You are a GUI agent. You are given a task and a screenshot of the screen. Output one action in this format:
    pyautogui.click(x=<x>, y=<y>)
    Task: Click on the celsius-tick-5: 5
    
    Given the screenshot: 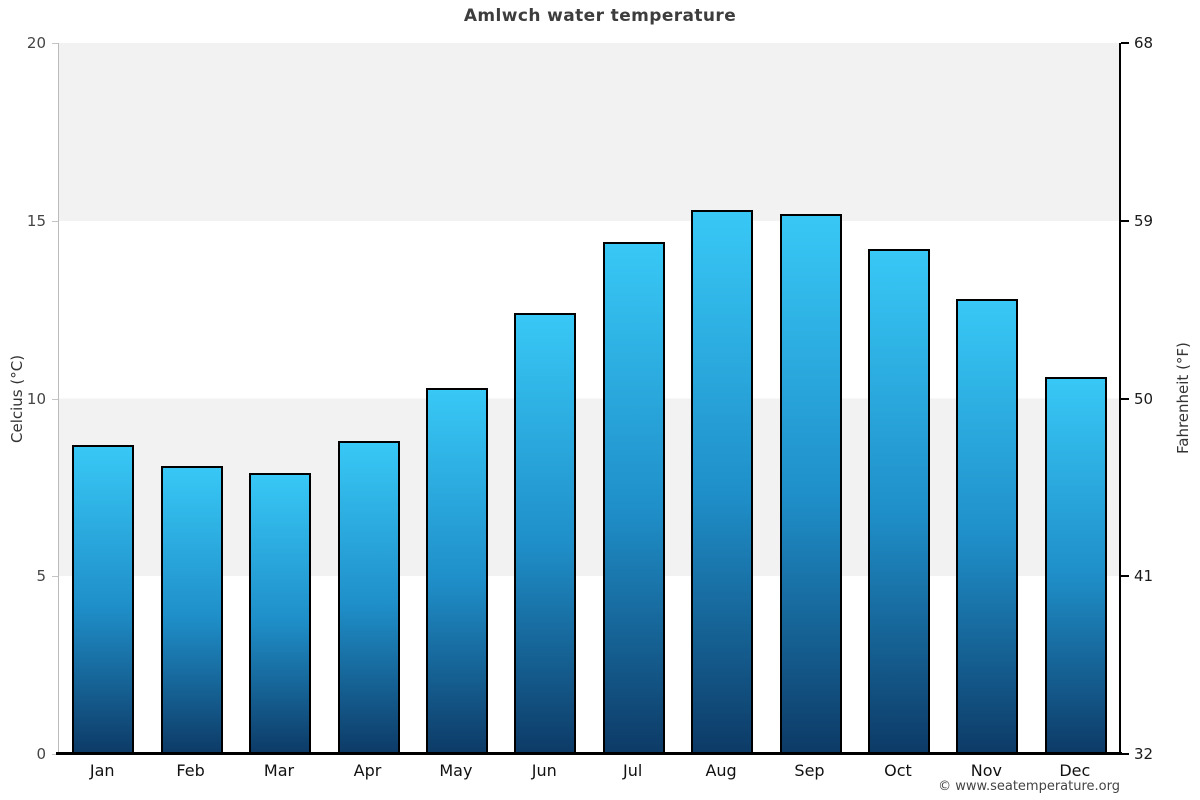 What is the action you would take?
    pyautogui.click(x=41, y=576)
    